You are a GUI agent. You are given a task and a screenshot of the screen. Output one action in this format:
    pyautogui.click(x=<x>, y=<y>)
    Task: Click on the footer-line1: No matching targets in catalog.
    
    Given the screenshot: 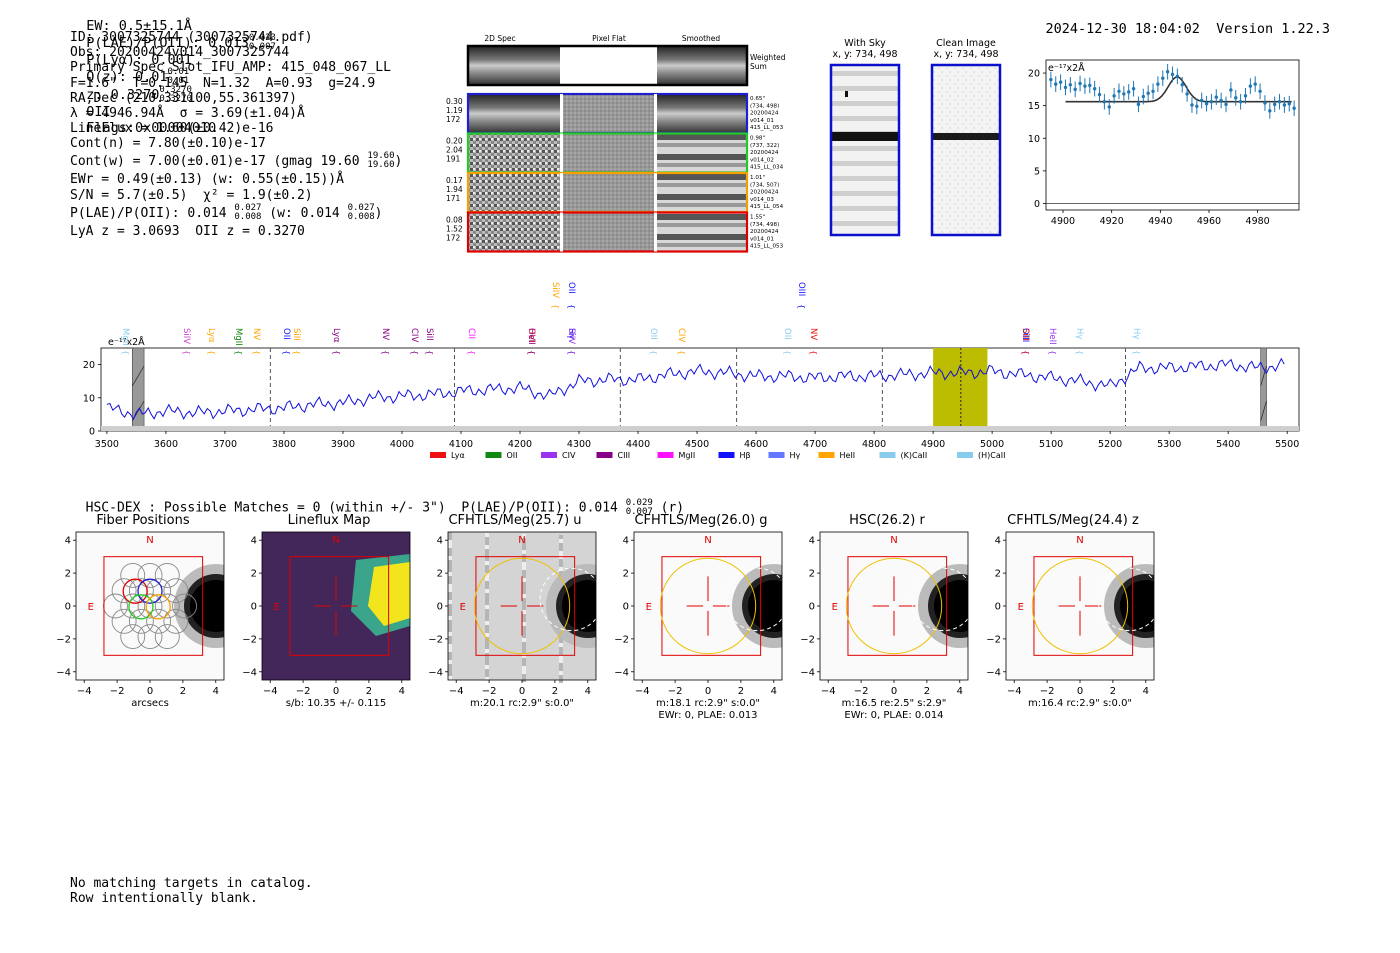 What is the action you would take?
    pyautogui.click(x=191, y=883)
    